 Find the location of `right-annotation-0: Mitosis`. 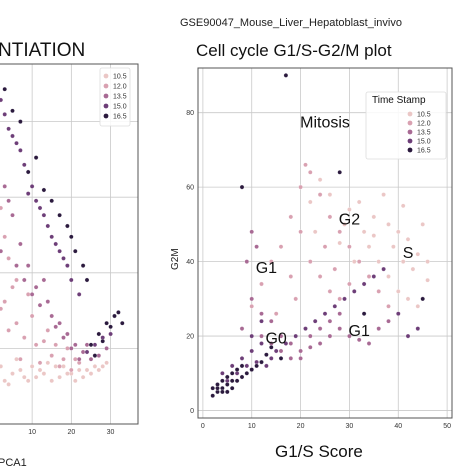

right-annotation-0: Mitosis is located at coordinates (325, 123).